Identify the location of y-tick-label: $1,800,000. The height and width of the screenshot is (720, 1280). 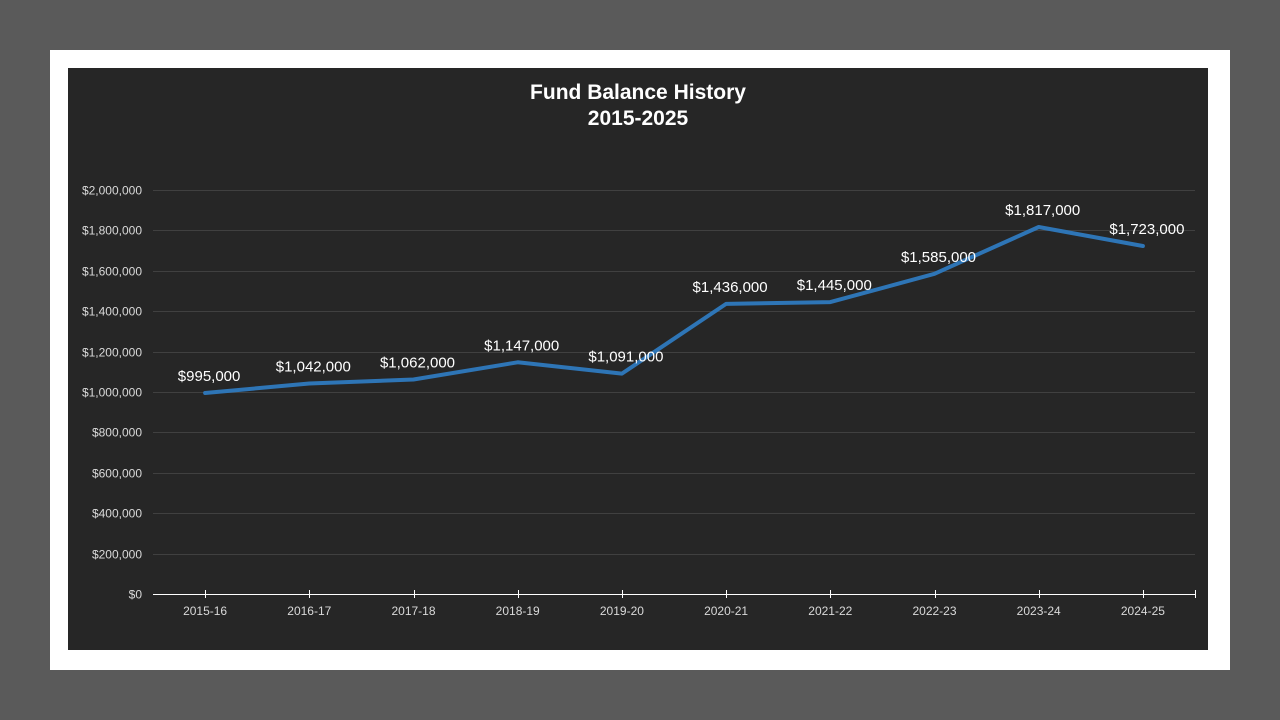
(112, 231).